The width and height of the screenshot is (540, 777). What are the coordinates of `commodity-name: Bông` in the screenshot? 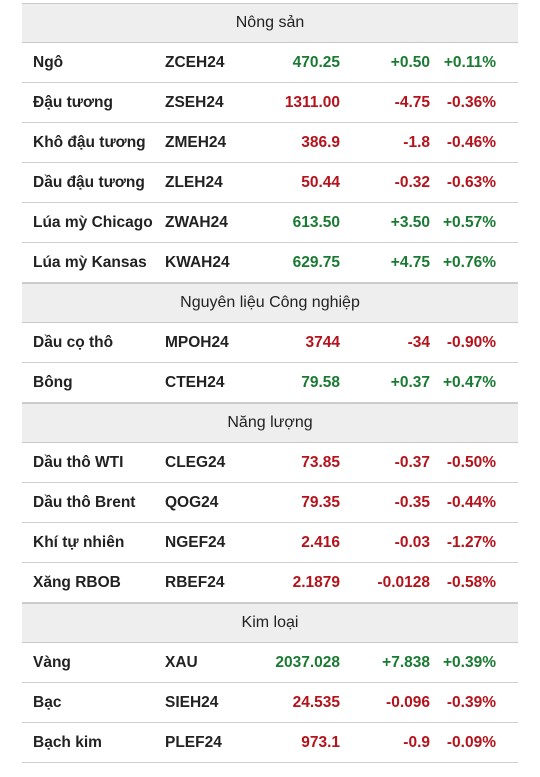 It's located at (53, 382).